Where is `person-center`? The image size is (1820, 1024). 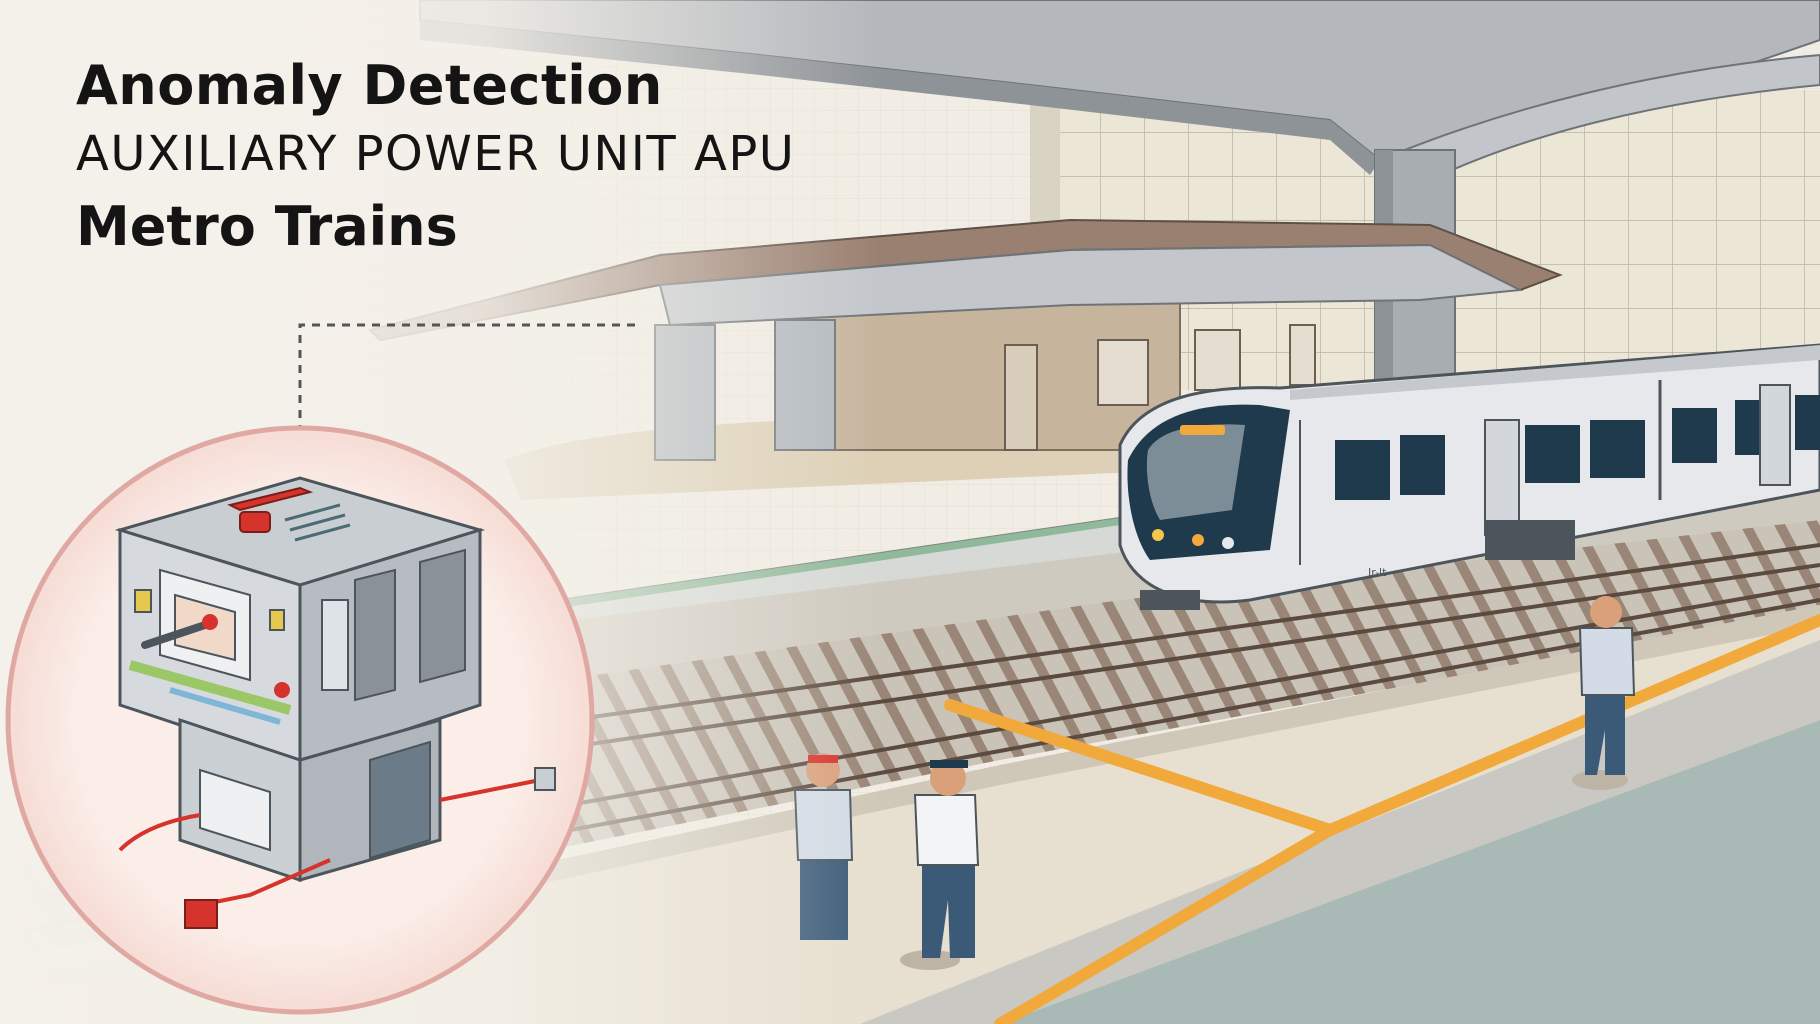
person-center is located at coordinates (940, 865).